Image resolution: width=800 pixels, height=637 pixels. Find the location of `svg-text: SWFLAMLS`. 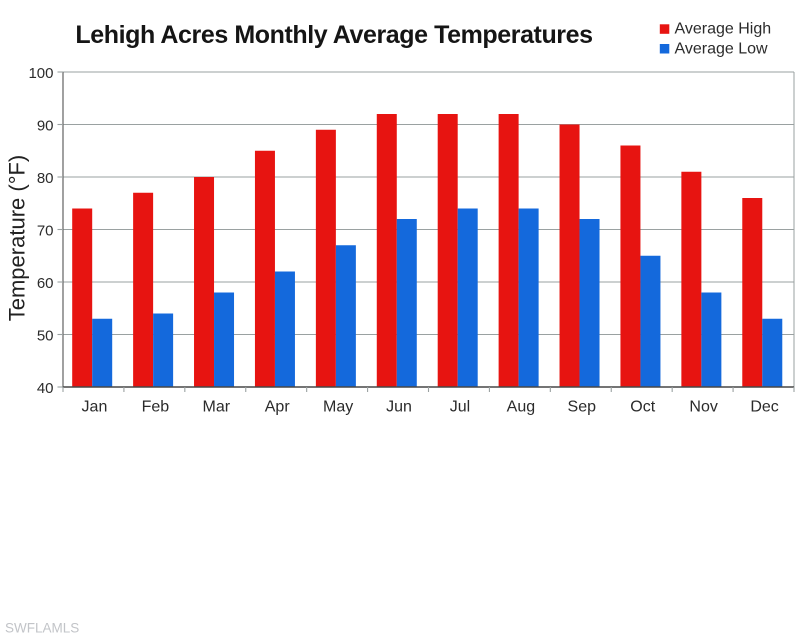

svg-text: SWFLAMLS is located at coordinates (42, 628).